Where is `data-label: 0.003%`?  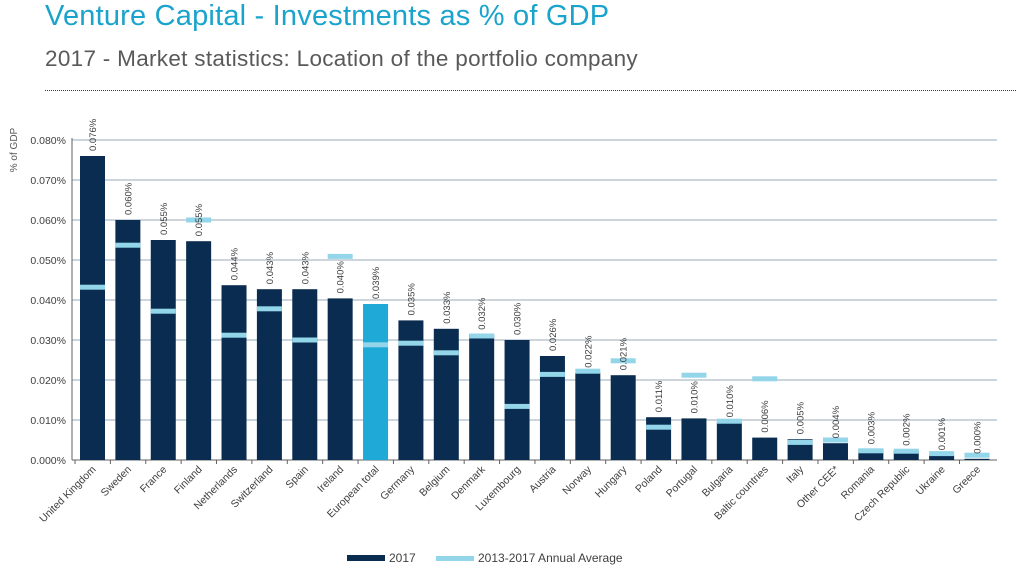 data-label: 0.003% is located at coordinates (871, 427).